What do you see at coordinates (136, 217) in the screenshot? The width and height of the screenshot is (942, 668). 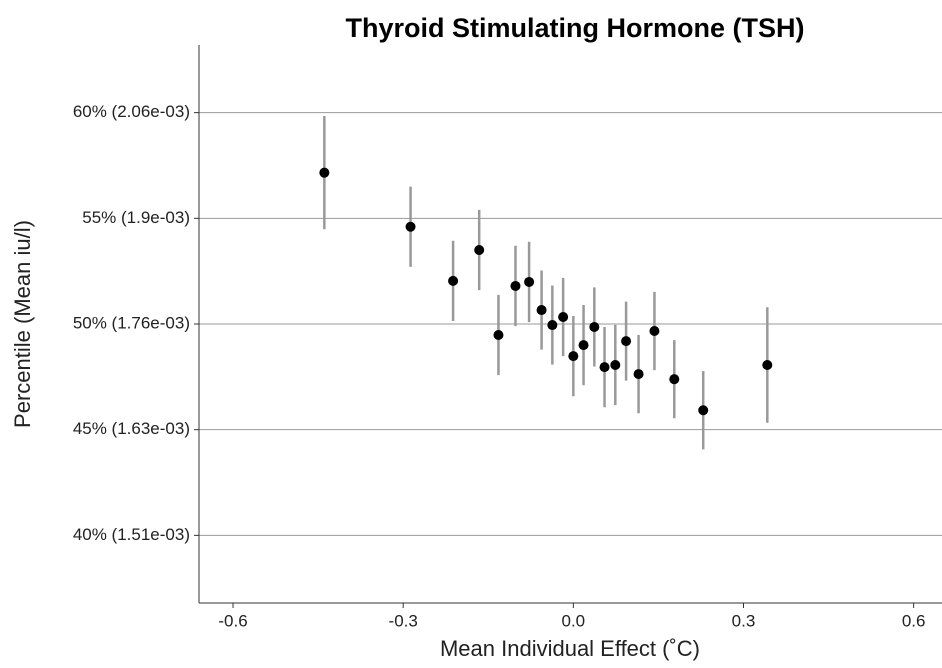 I see `y-tick-label: 55% (1.9e-03)` at bounding box center [136, 217].